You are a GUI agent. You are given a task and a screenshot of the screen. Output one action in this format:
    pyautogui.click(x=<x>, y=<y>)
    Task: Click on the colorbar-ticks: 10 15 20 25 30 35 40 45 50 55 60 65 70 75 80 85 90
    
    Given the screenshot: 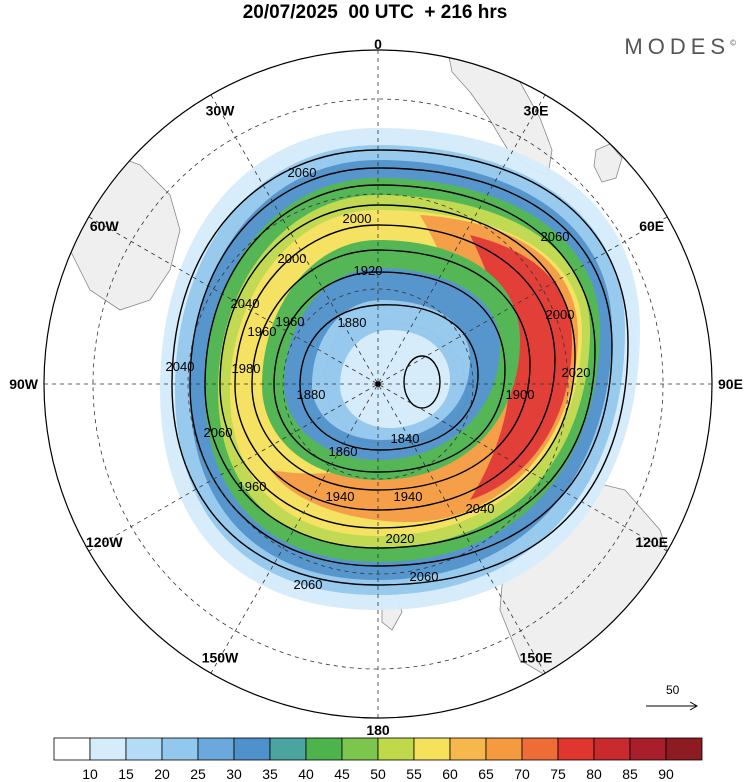 What is the action you would take?
    pyautogui.click(x=378, y=774)
    